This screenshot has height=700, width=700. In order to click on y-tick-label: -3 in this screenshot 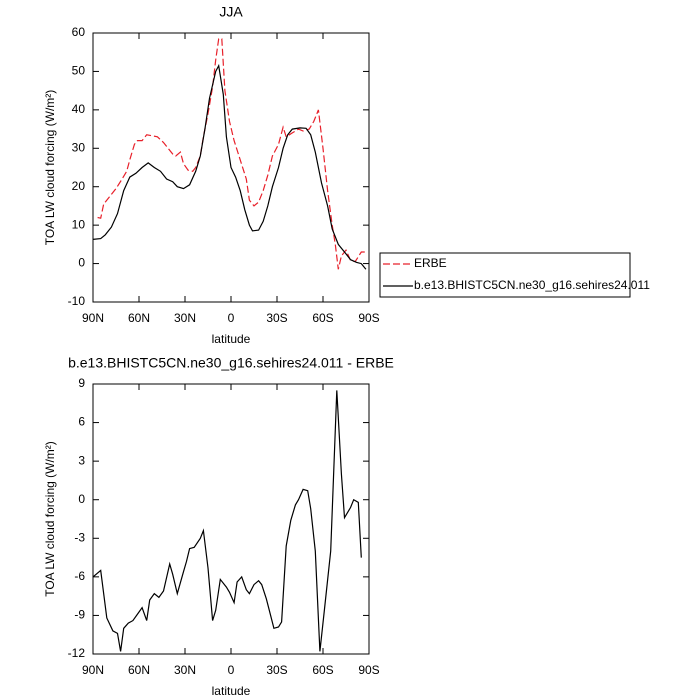, I will do `click(79, 537)`.